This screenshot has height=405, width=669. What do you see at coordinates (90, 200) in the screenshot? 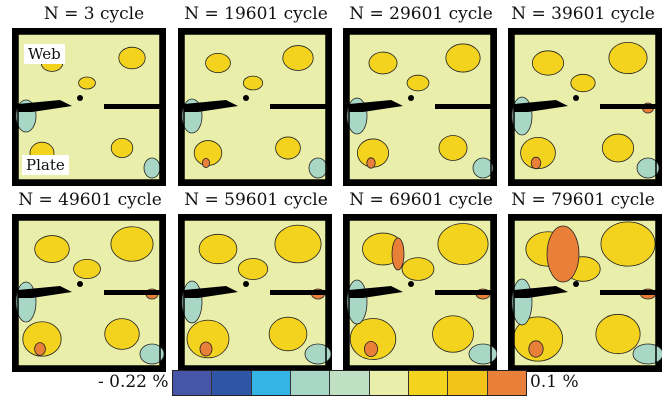
I see `panel-title-5: N = 49601 cycle` at bounding box center [90, 200].